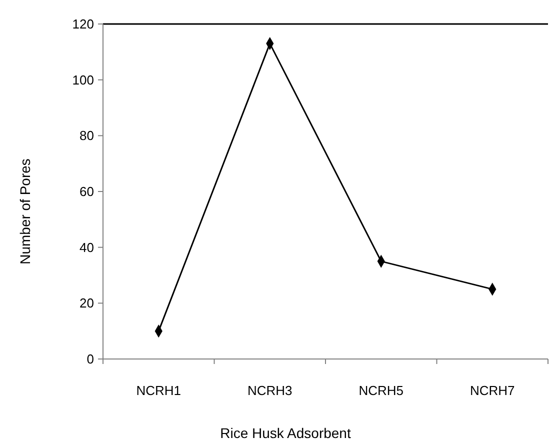 The height and width of the screenshot is (443, 554). I want to click on y-axis-title: Number of Pores, so click(25, 211).